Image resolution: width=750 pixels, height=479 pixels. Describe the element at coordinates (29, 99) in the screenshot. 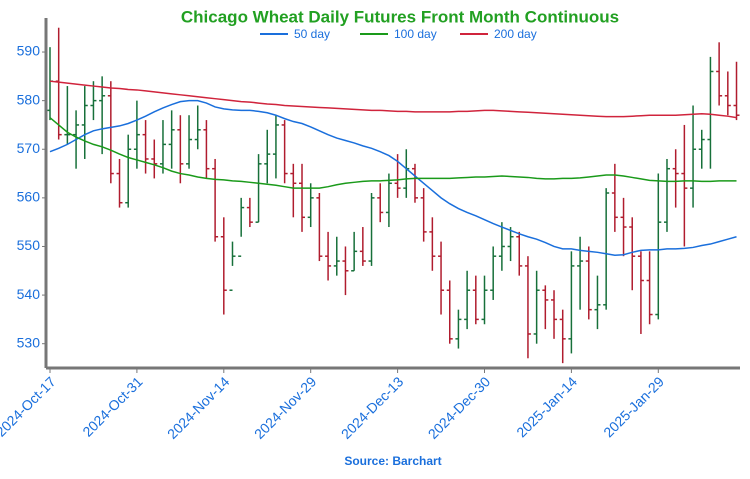

I see `y-tick-label: 580` at that location.